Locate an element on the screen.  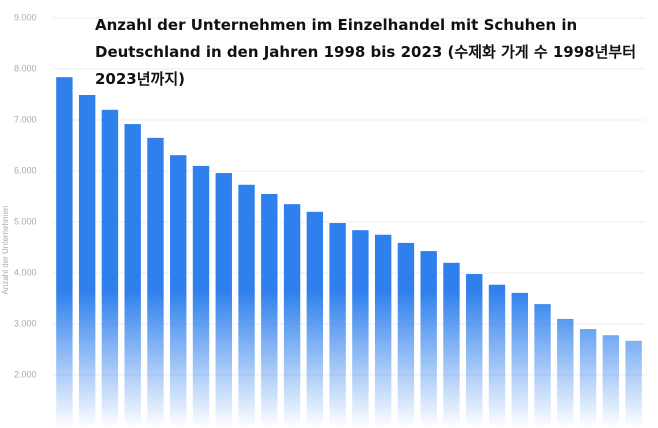
y-tick-label: 8.000 is located at coordinates (25, 68).